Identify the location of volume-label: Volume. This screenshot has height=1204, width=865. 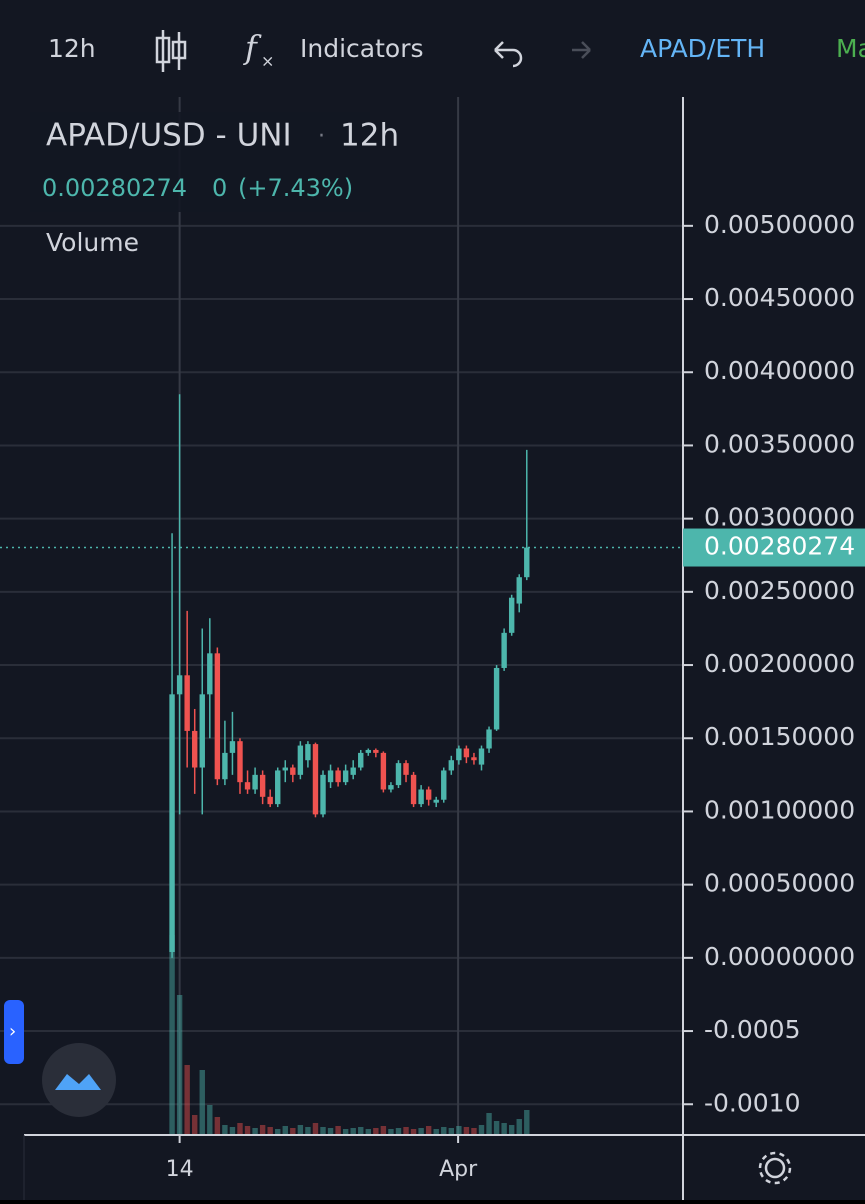
(92, 242).